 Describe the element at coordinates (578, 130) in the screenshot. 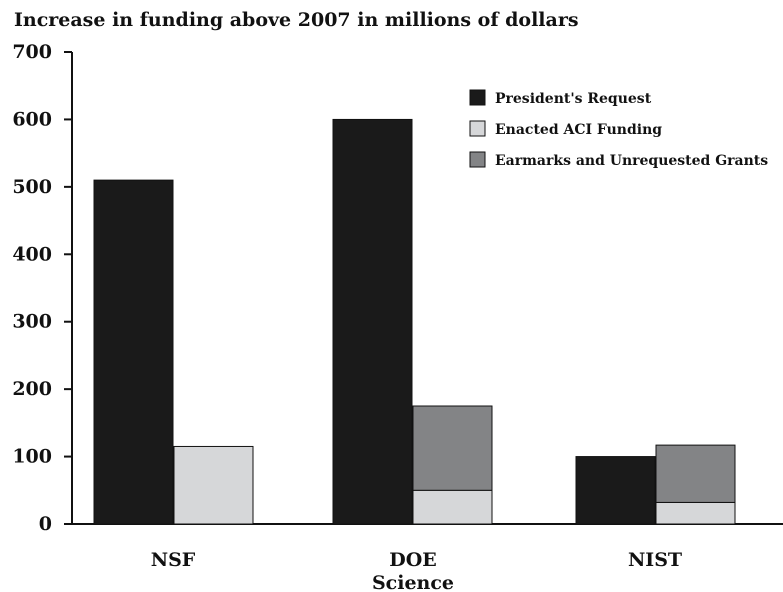

I see `legend-label: Enacted ACI Funding` at that location.